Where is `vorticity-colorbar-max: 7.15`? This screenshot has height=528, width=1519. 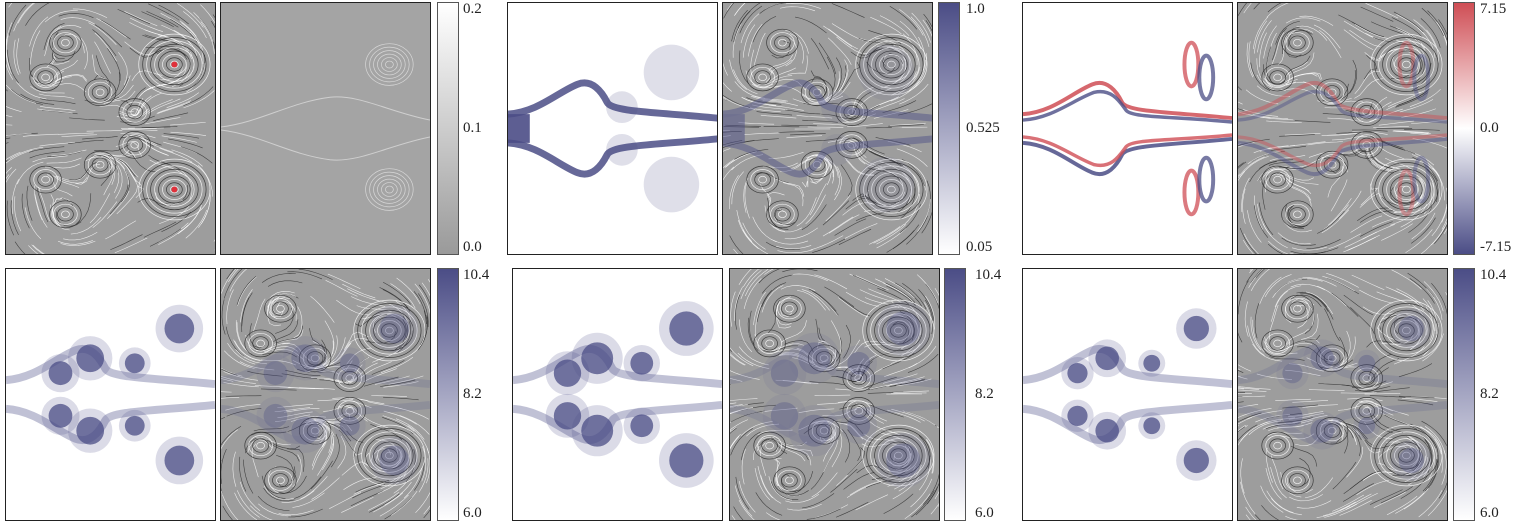 vorticity-colorbar-max: 7.15 is located at coordinates (1493, 9).